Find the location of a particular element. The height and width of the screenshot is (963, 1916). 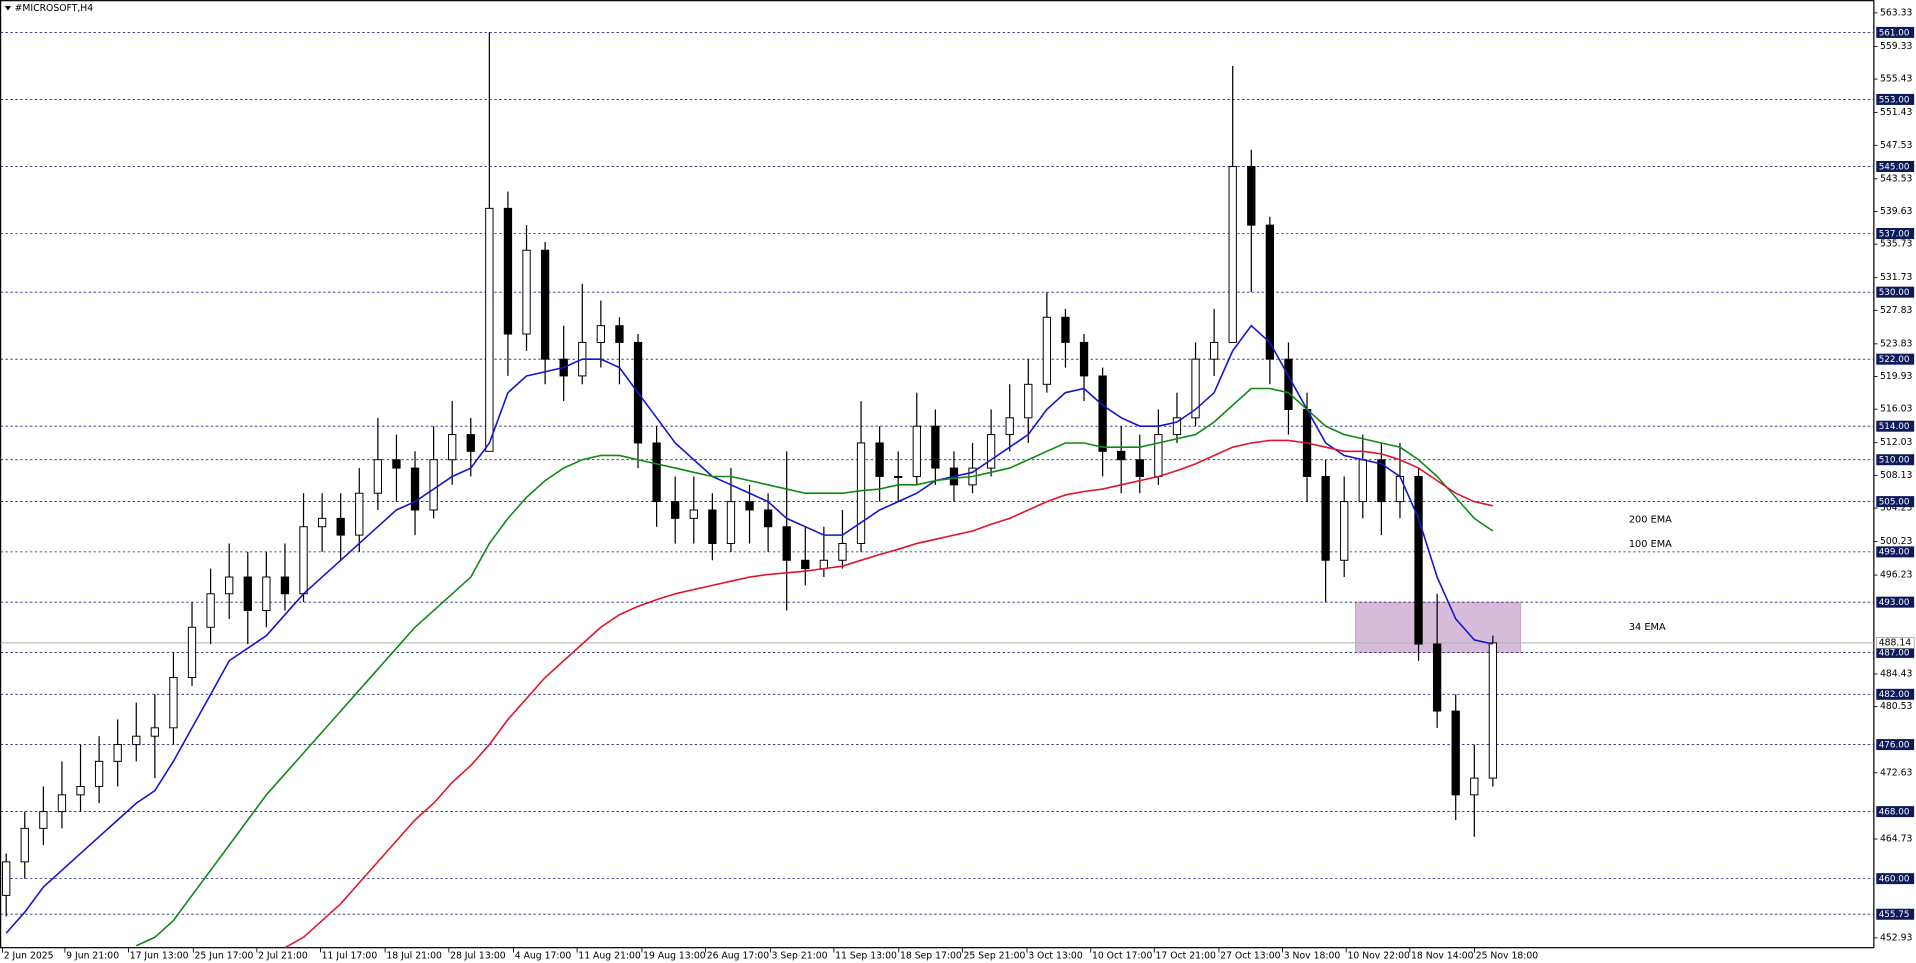

level-label: 468.00 is located at coordinates (1894, 812).